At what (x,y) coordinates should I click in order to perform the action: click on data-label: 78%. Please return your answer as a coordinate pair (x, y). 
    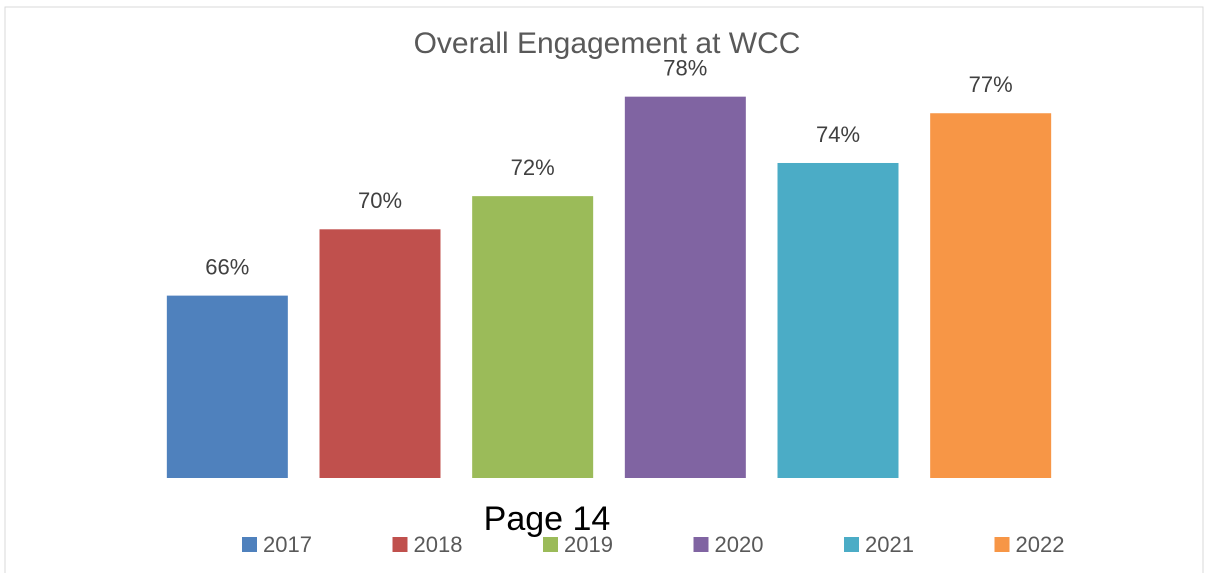
    Looking at the image, I should click on (685, 67).